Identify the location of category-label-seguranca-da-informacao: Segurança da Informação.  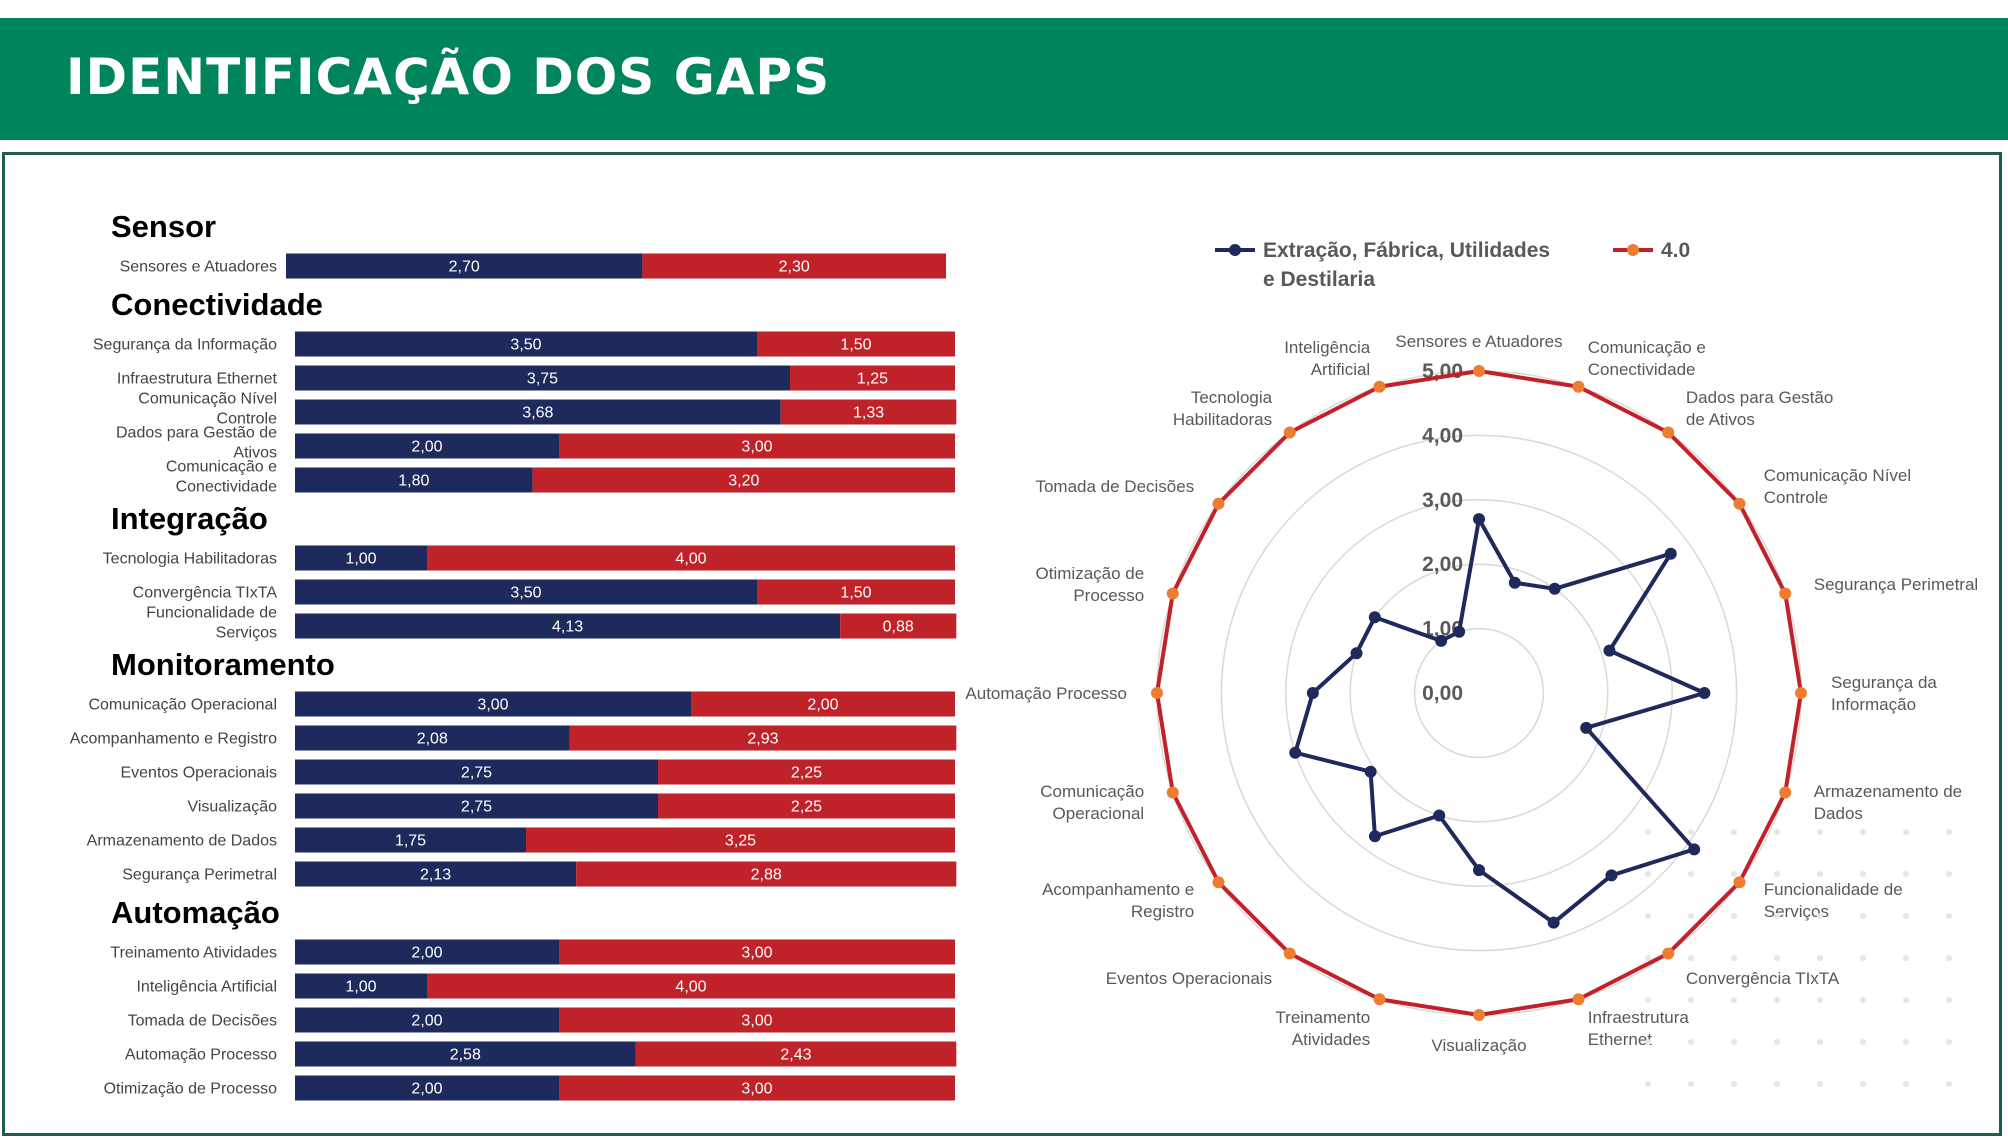
(185, 345).